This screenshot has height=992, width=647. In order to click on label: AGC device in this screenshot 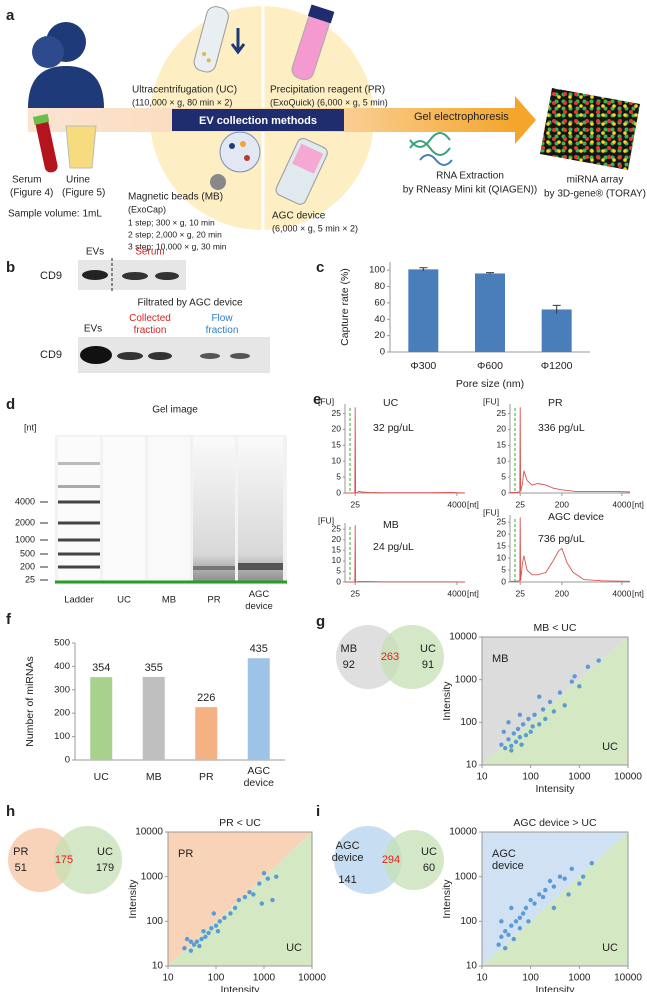, I will do `click(299, 216)`.